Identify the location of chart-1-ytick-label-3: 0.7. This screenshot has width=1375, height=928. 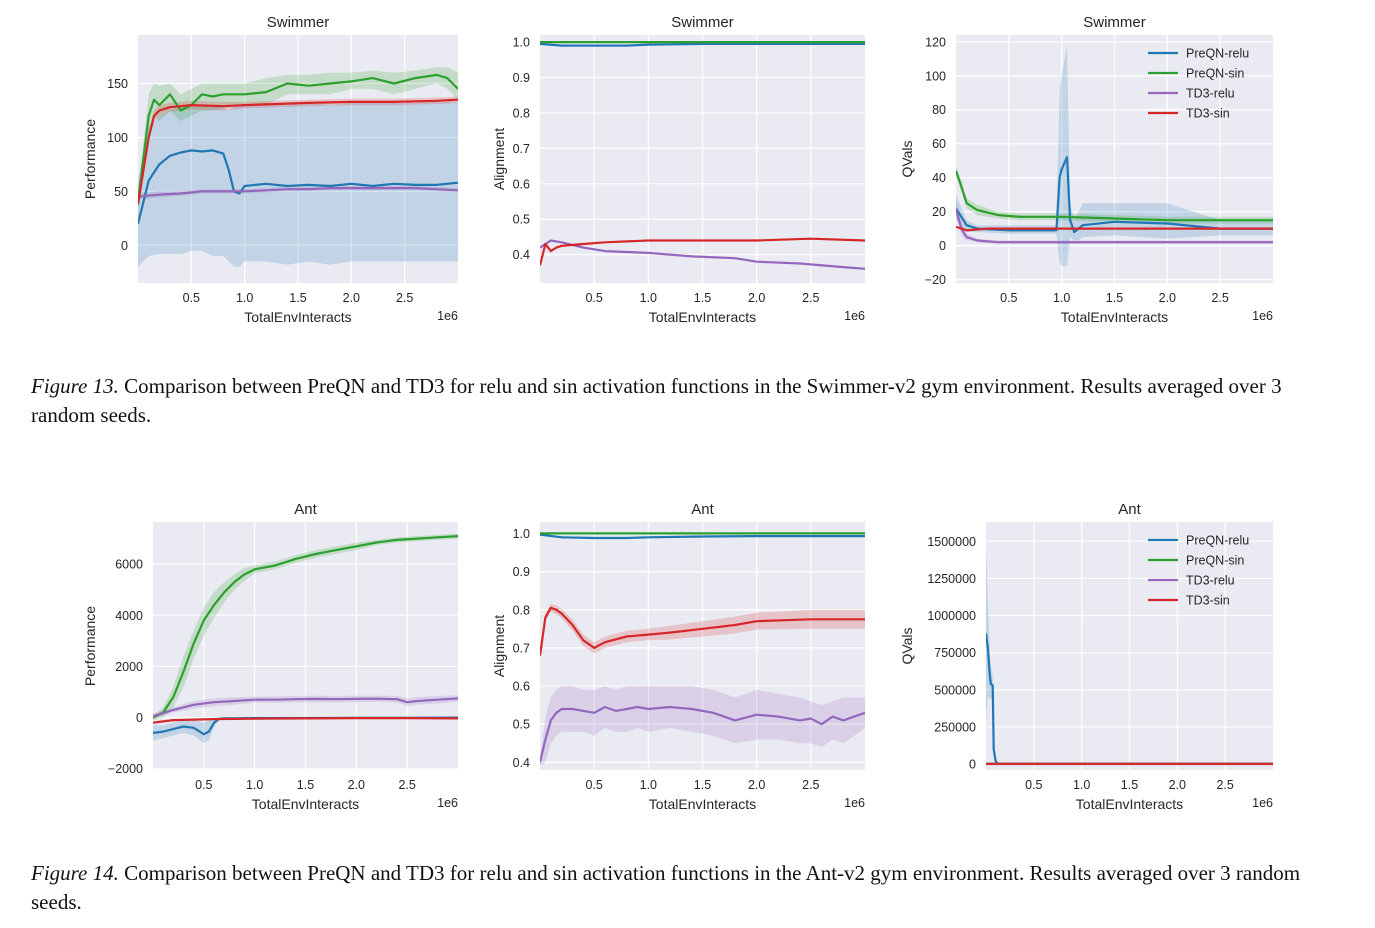
(521, 149).